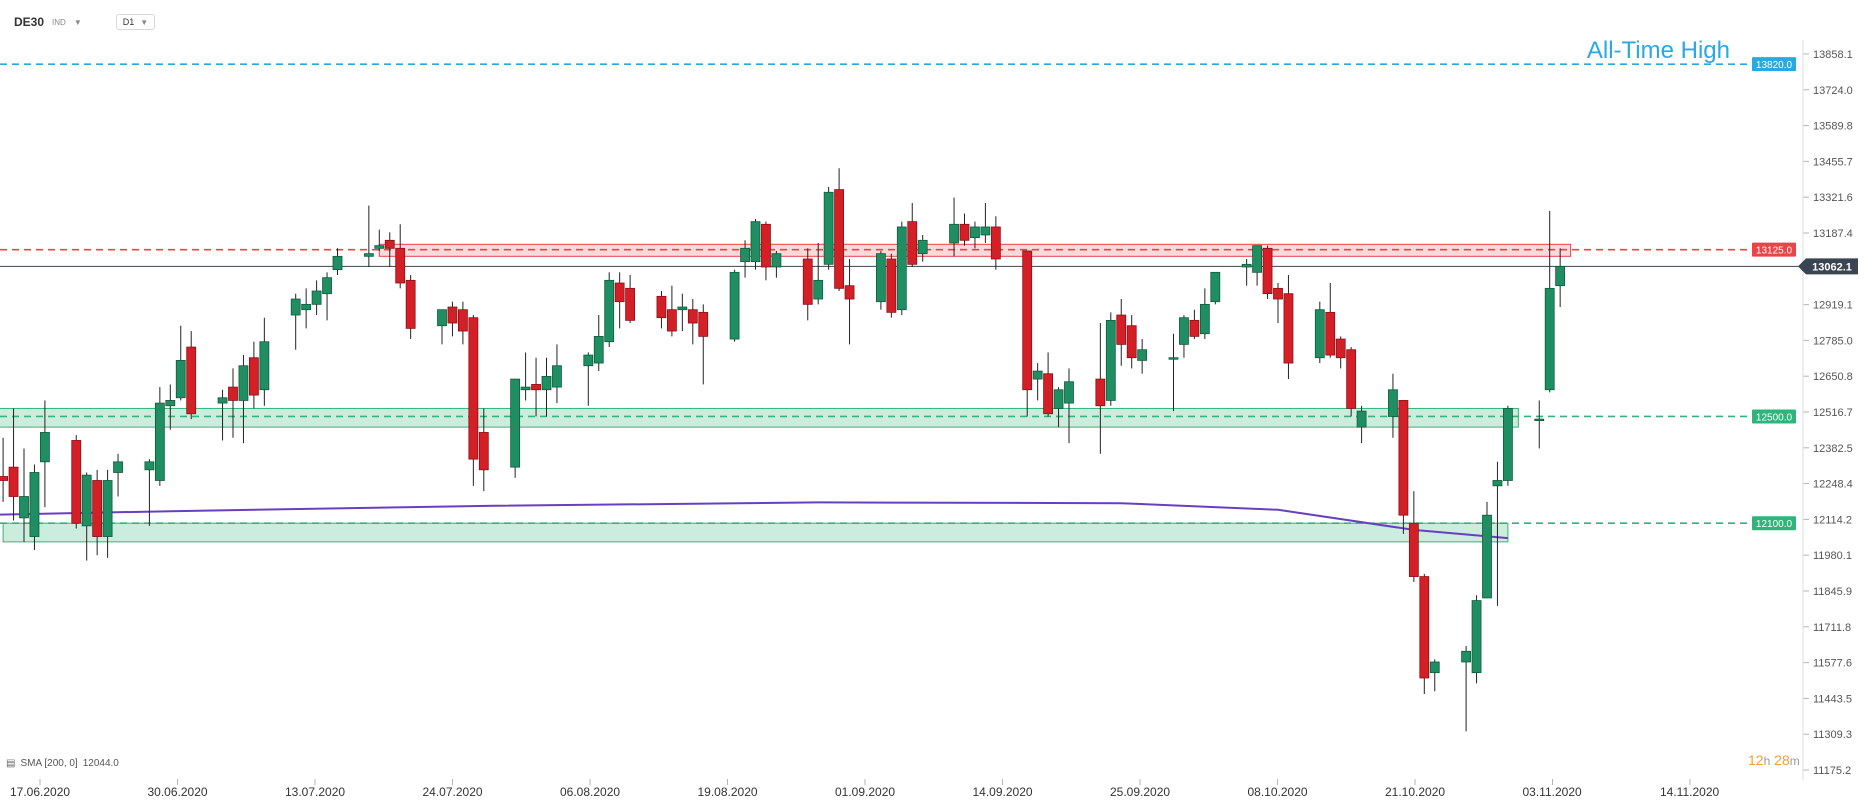 Image resolution: width=1866 pixels, height=805 pixels. Describe the element at coordinates (1782, 760) in the screenshot. I see `countdown-minutes: 28` at that location.